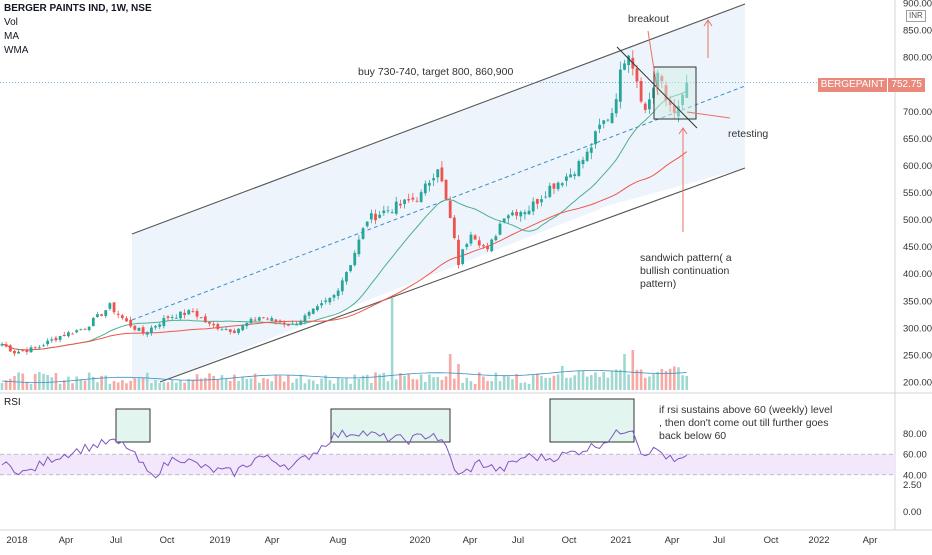 This screenshot has height=555, width=932. What do you see at coordinates (675, 93) in the screenshot?
I see `retest-box` at bounding box center [675, 93].